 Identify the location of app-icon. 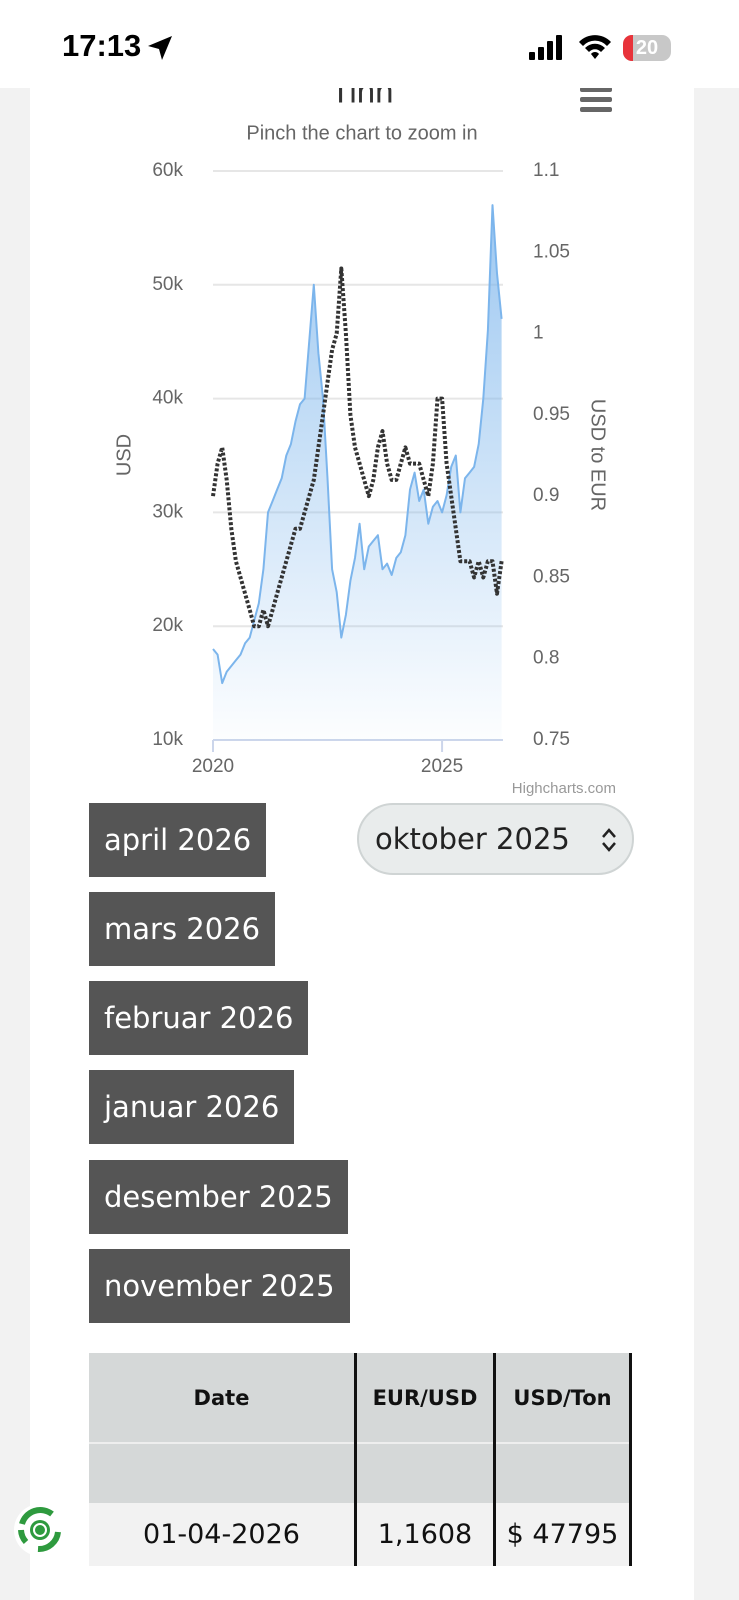
(40, 1530).